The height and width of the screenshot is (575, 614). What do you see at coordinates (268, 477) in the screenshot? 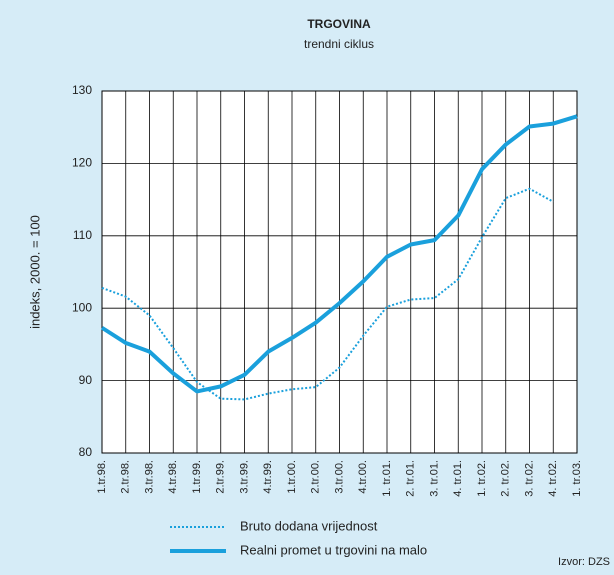
I see `x-tick-label: 4.tr.99.` at bounding box center [268, 477].